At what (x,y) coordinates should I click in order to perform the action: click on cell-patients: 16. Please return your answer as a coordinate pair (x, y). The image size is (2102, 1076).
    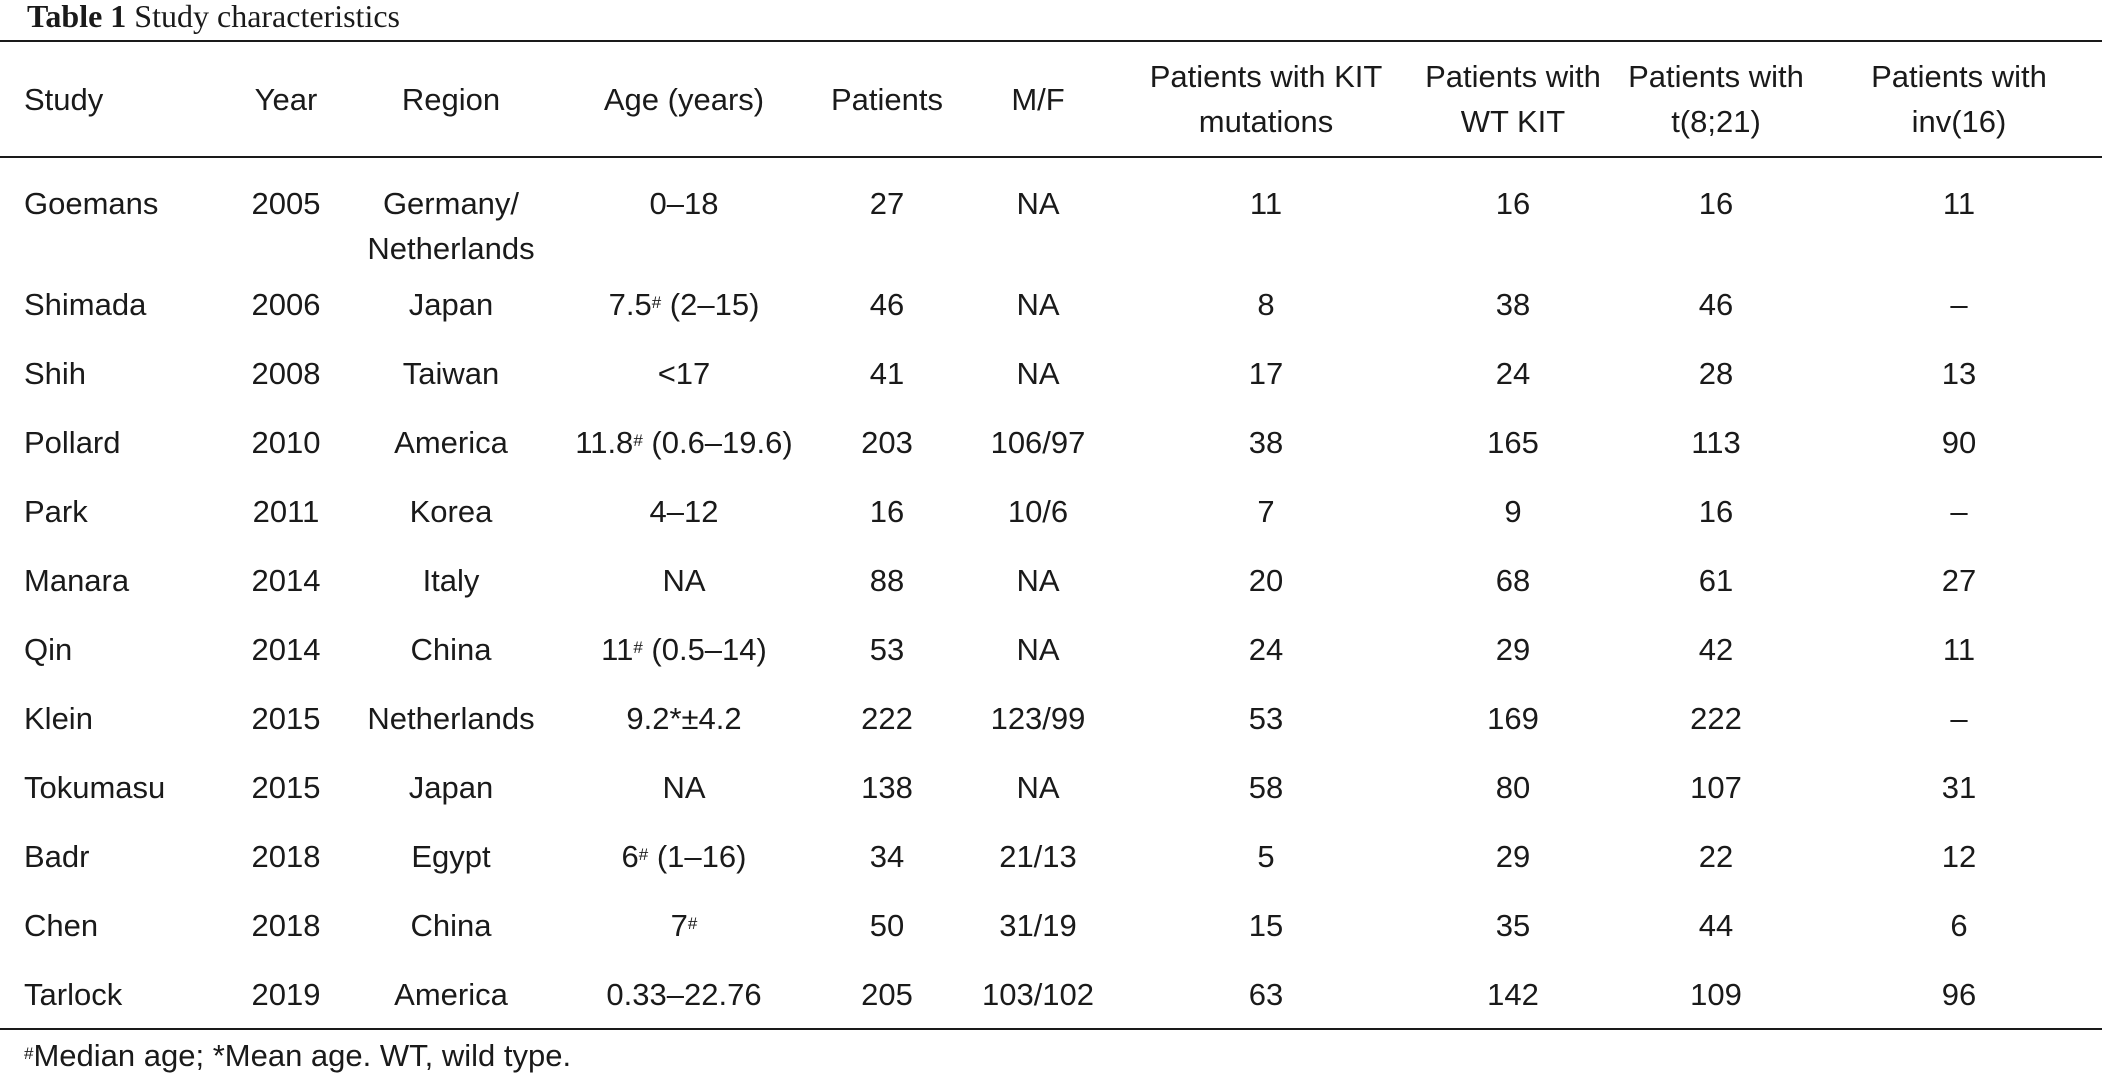
    Looking at the image, I should click on (887, 512).